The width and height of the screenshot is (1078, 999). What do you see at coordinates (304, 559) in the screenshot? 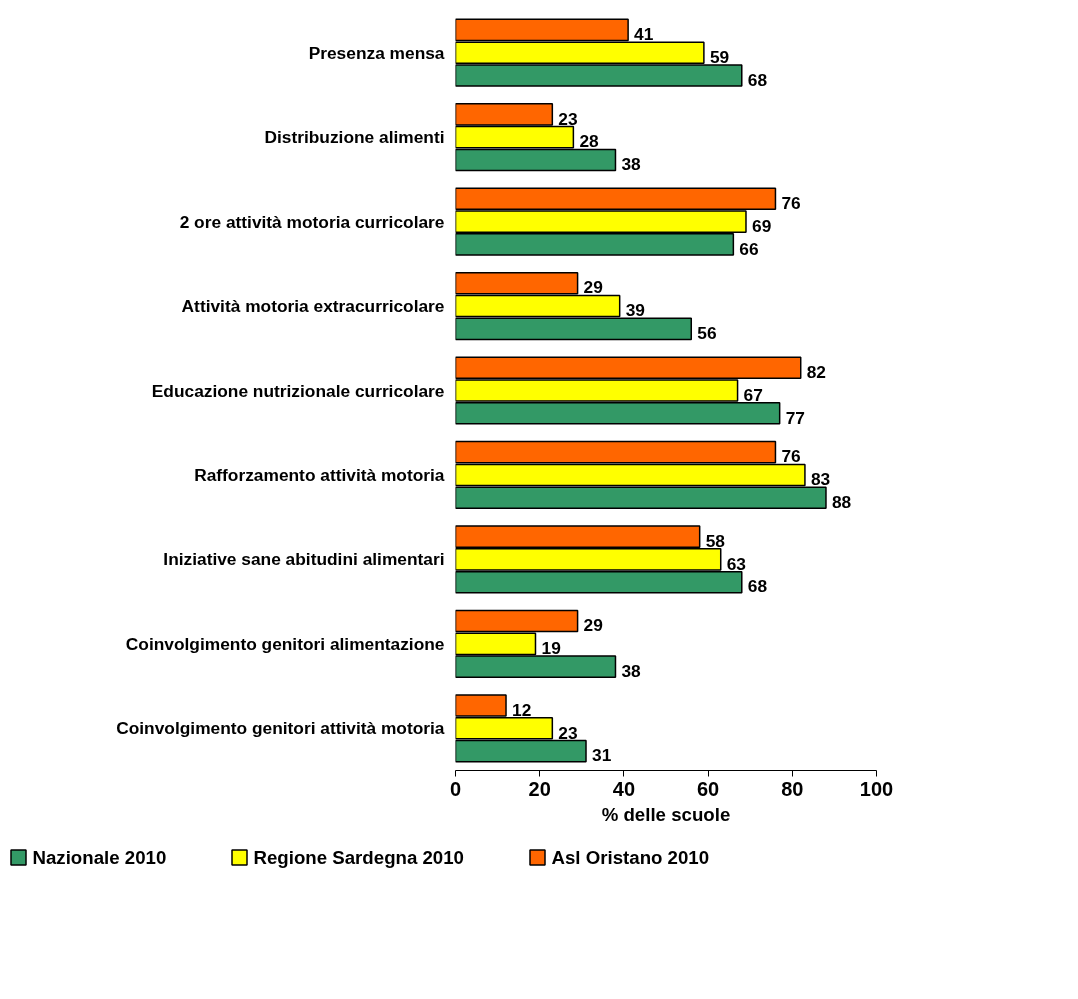
I see `y-tick-label: Iniziative sane abitudini alimentari` at bounding box center [304, 559].